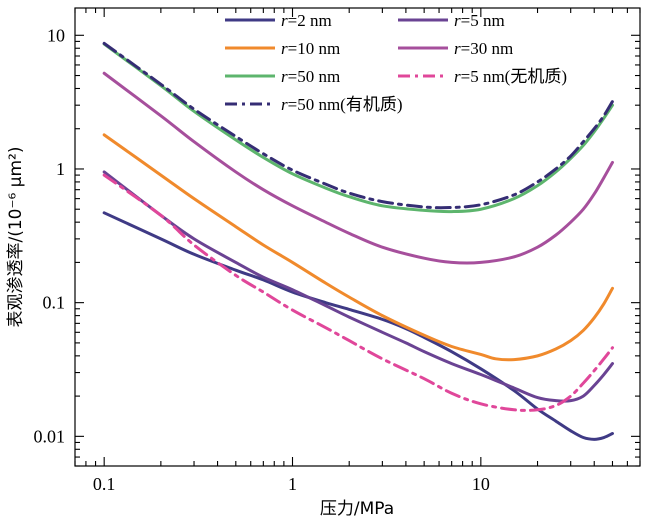 The image size is (650, 522). What do you see at coordinates (60, 169) in the screenshot?
I see `y-tick-label: 1` at bounding box center [60, 169].